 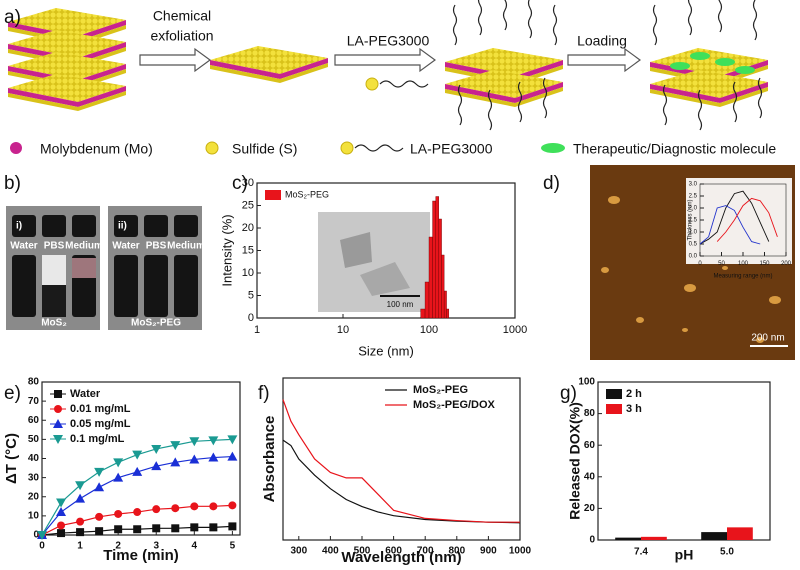 What do you see at coordinates (85, 394) in the screenshot?
I see `legend-label: Water` at bounding box center [85, 394].